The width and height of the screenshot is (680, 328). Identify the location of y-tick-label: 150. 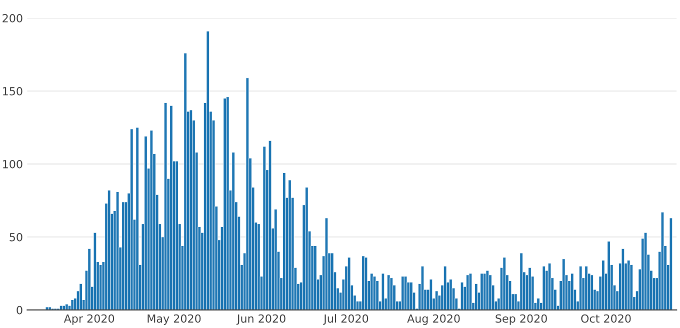
(12, 91).